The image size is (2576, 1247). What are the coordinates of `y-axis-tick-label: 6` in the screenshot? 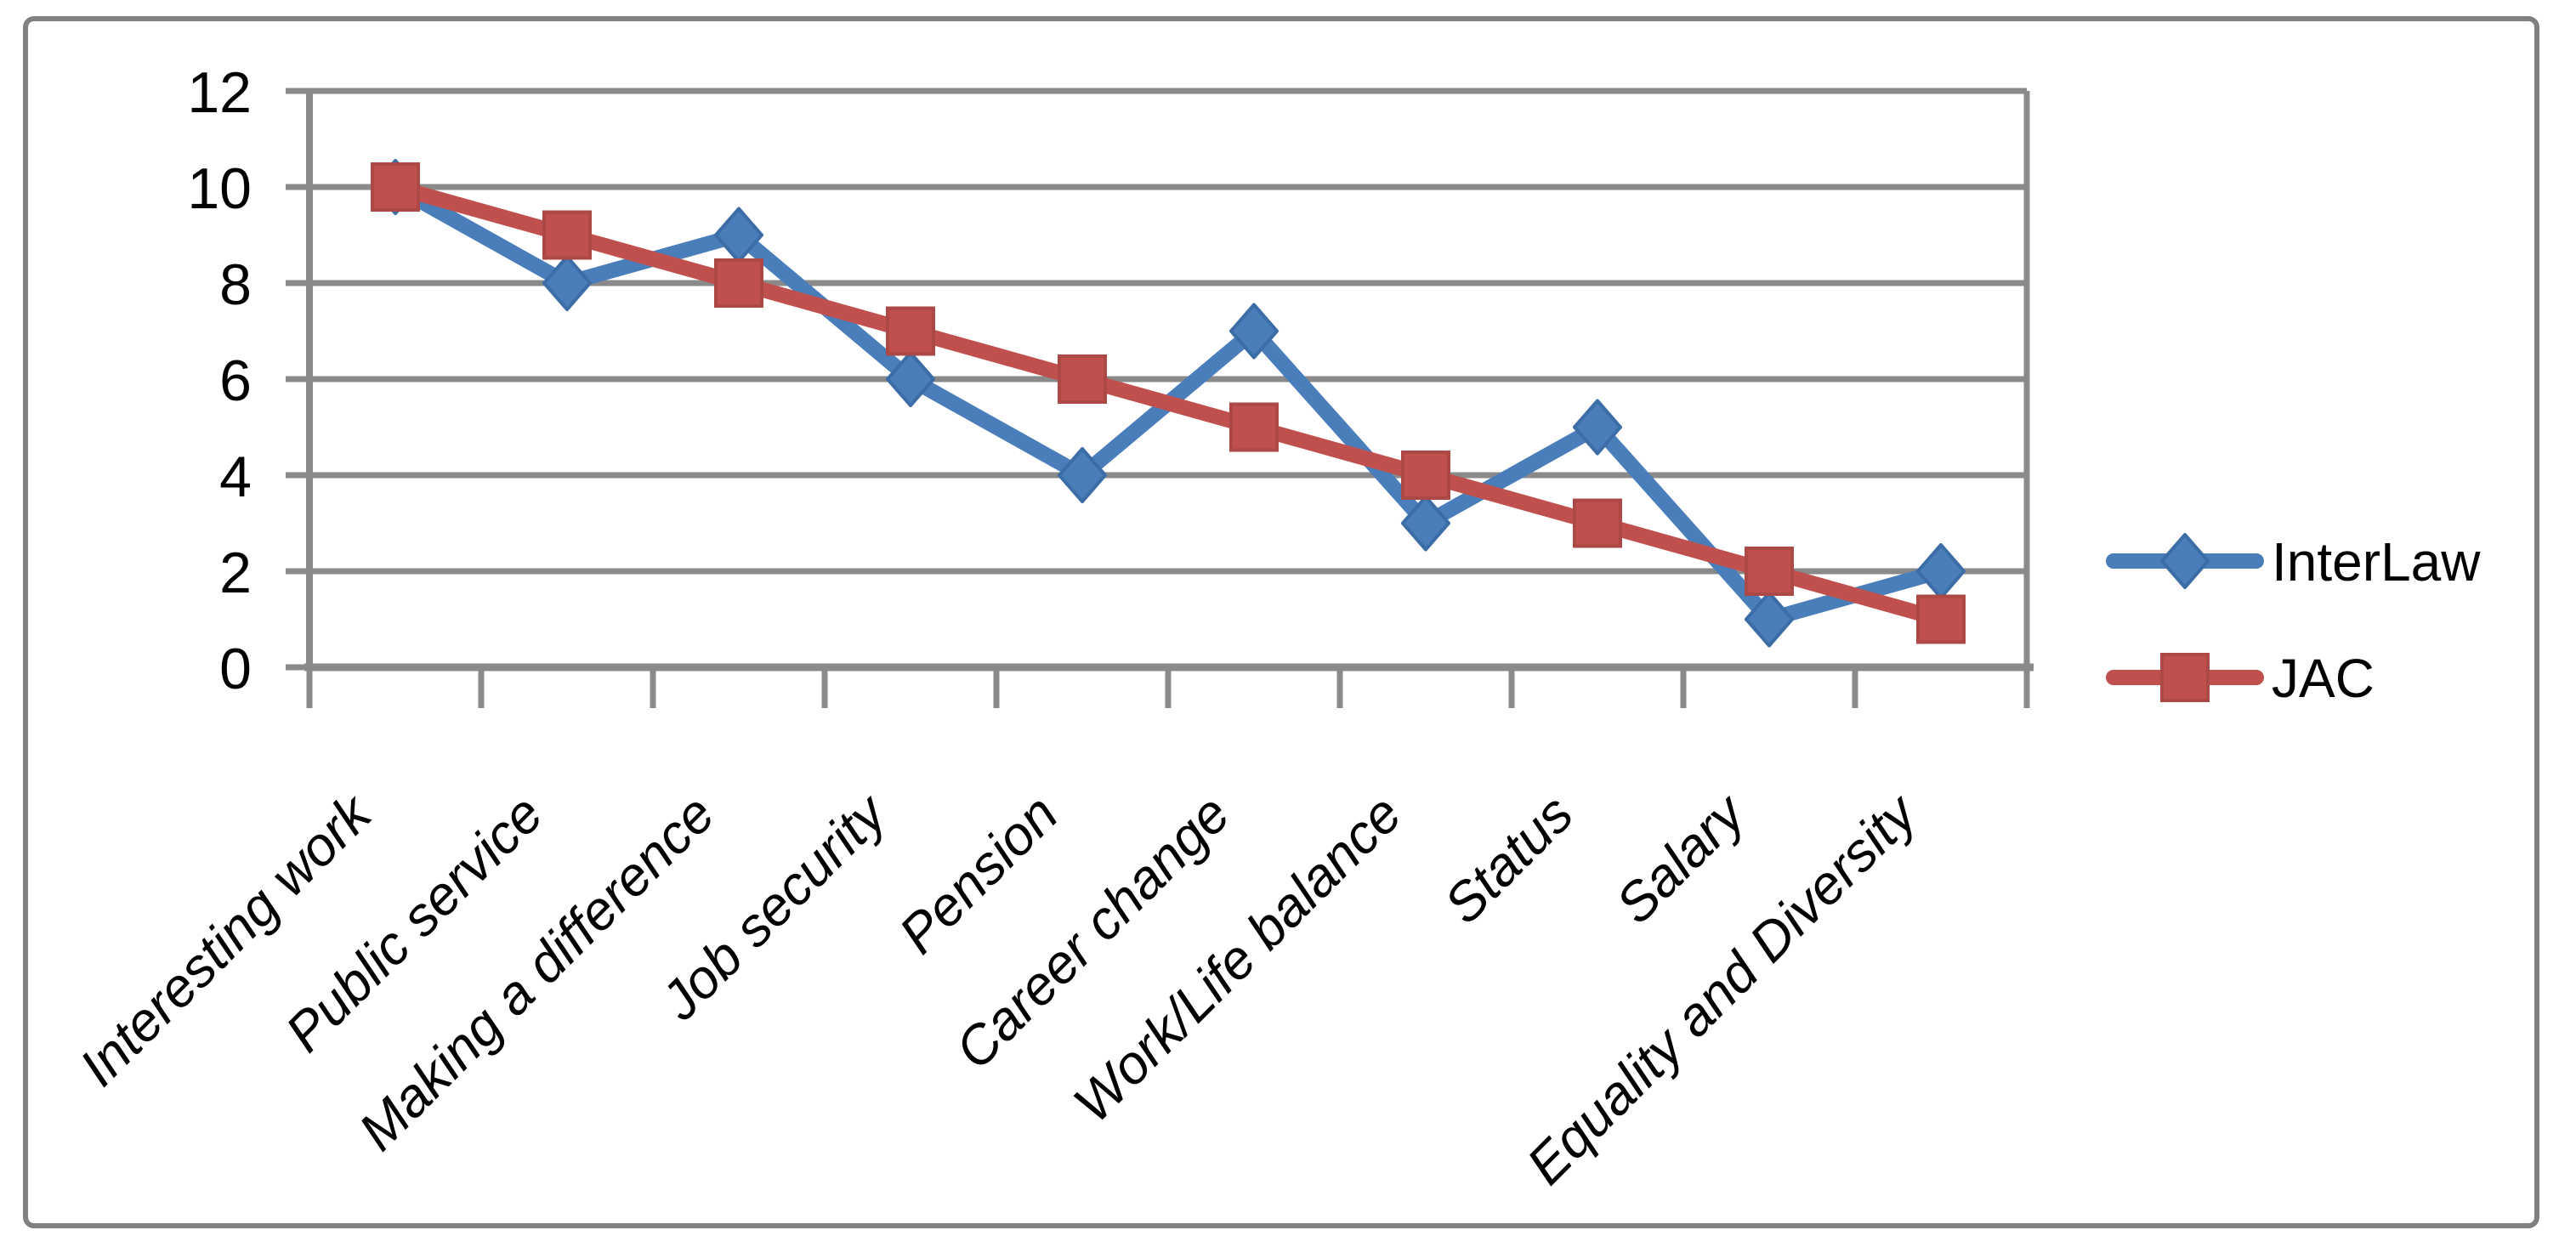 It's located at (236, 381).